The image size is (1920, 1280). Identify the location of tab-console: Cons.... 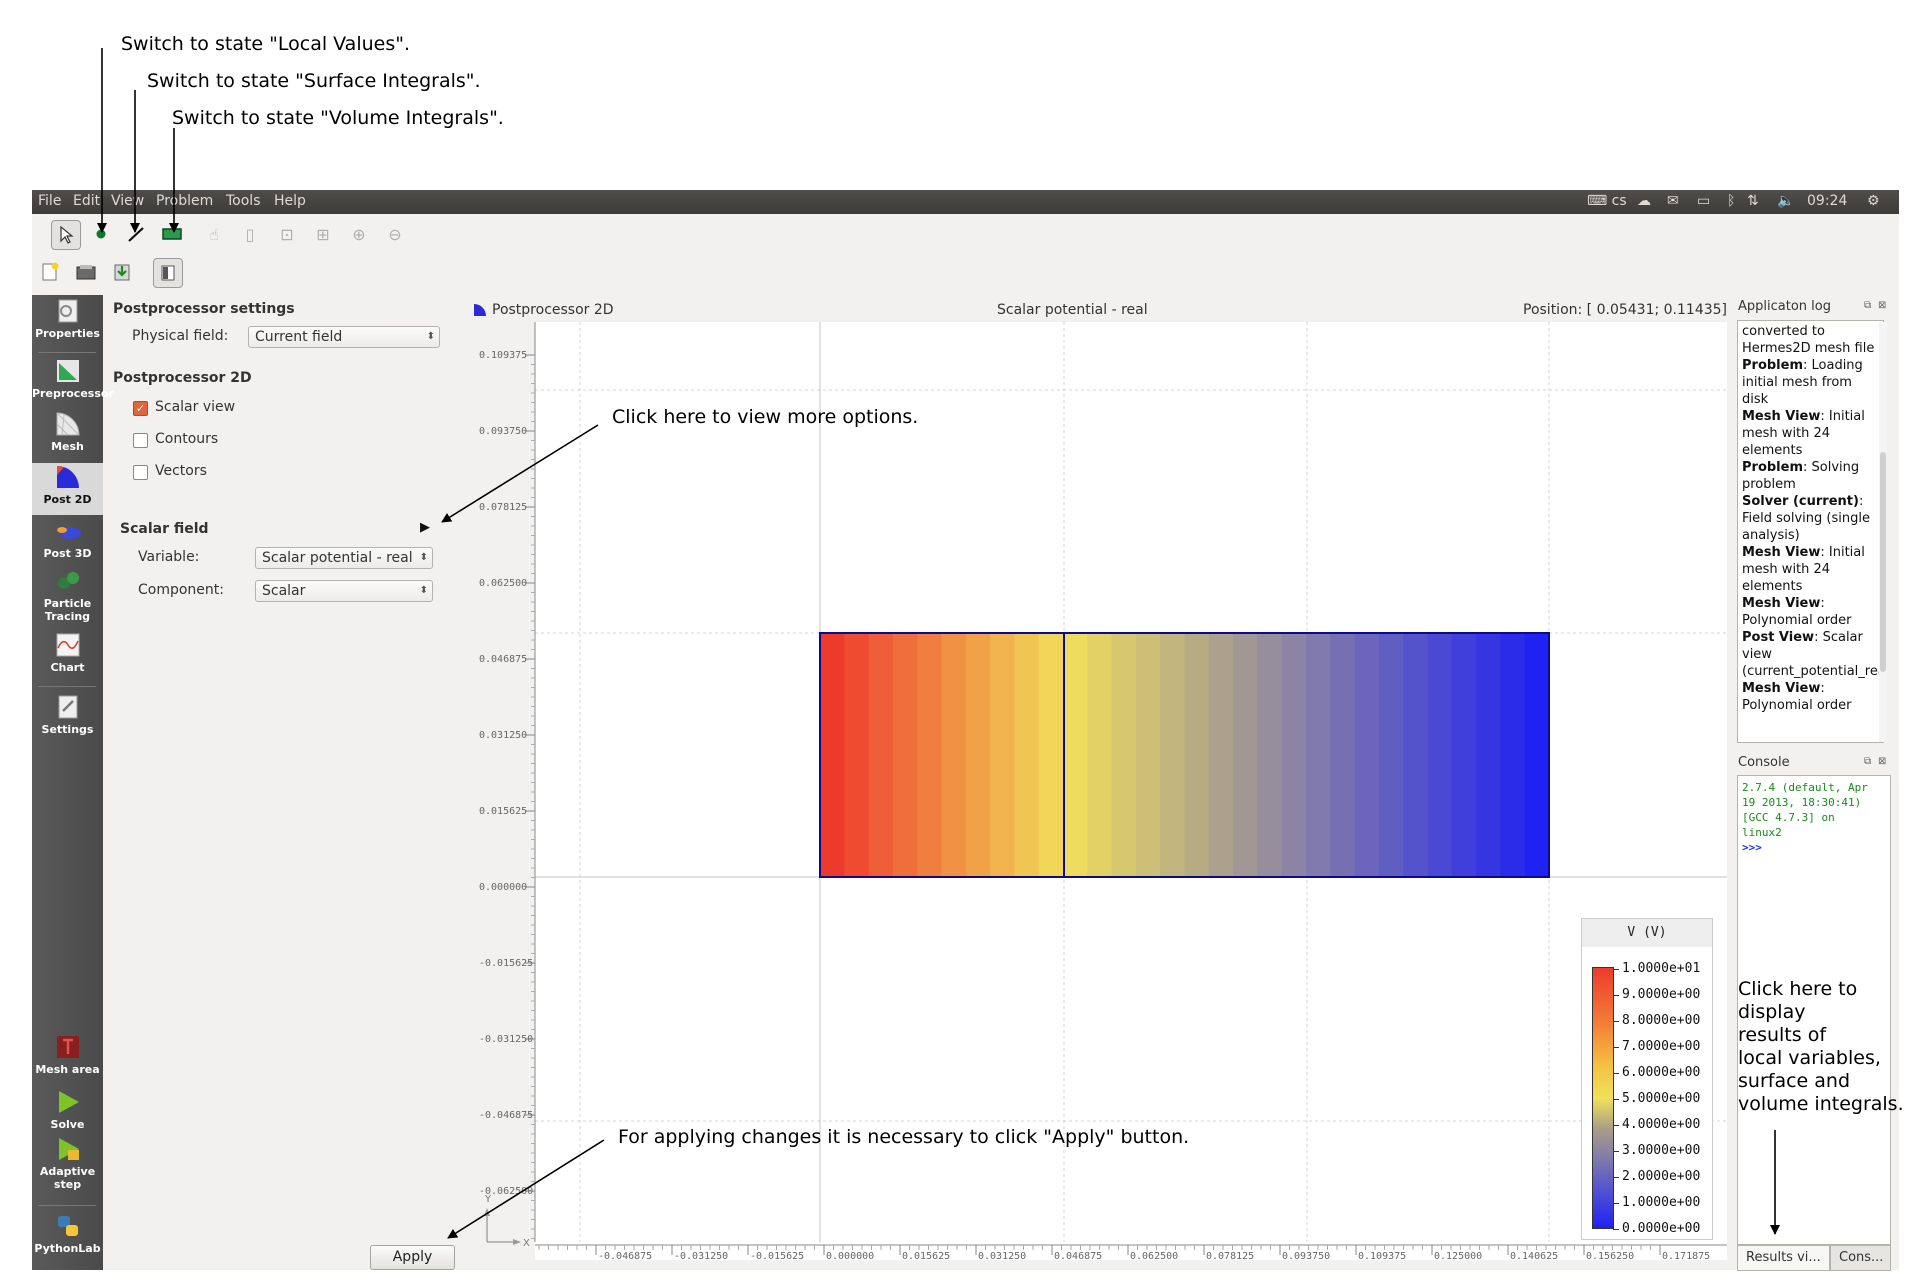
(1860, 1258).